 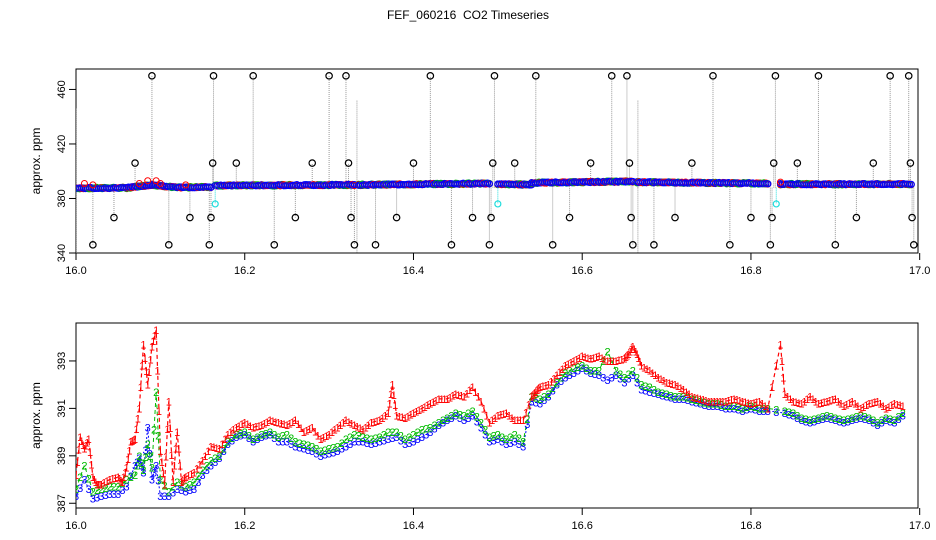 What do you see at coordinates (468, 15) in the screenshot?
I see `page-title: FEF_060216 CO2 Timeseries` at bounding box center [468, 15].